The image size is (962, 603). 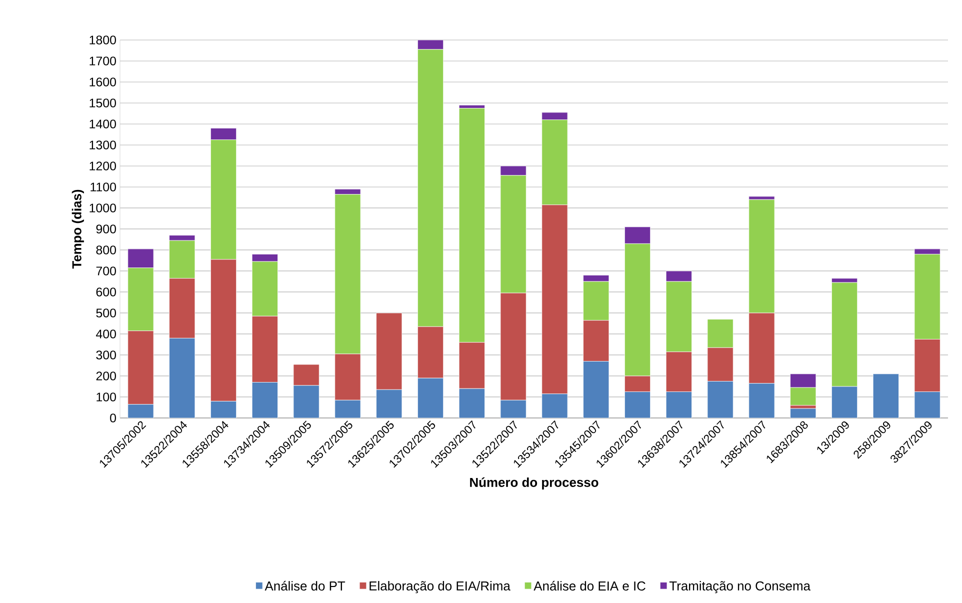 I want to click on legend-label: Análise do EIA e IC, so click(x=590, y=585).